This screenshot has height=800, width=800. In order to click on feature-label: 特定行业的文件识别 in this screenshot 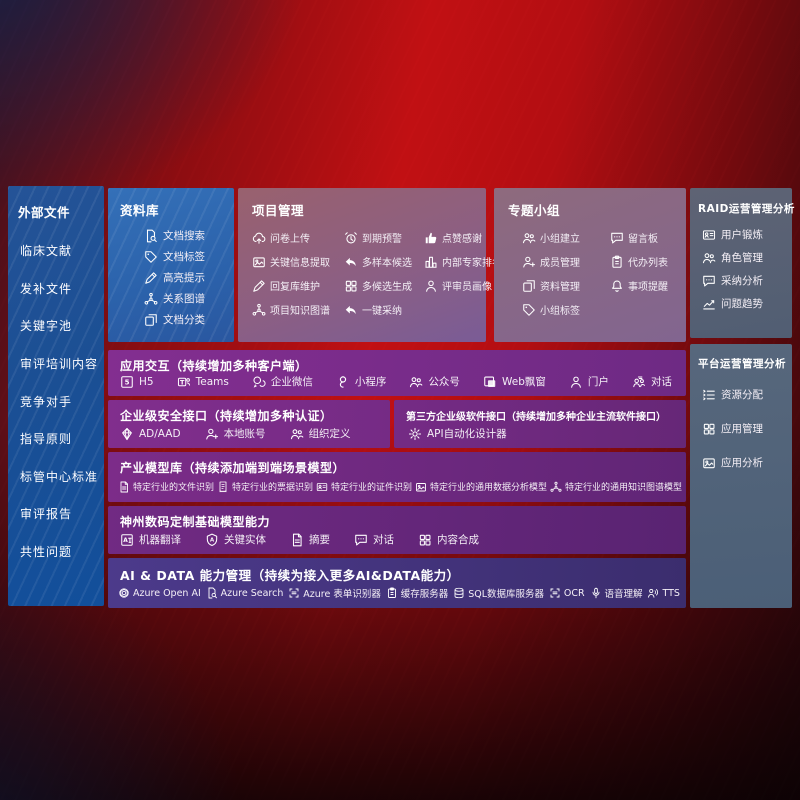, I will do `click(174, 488)`.